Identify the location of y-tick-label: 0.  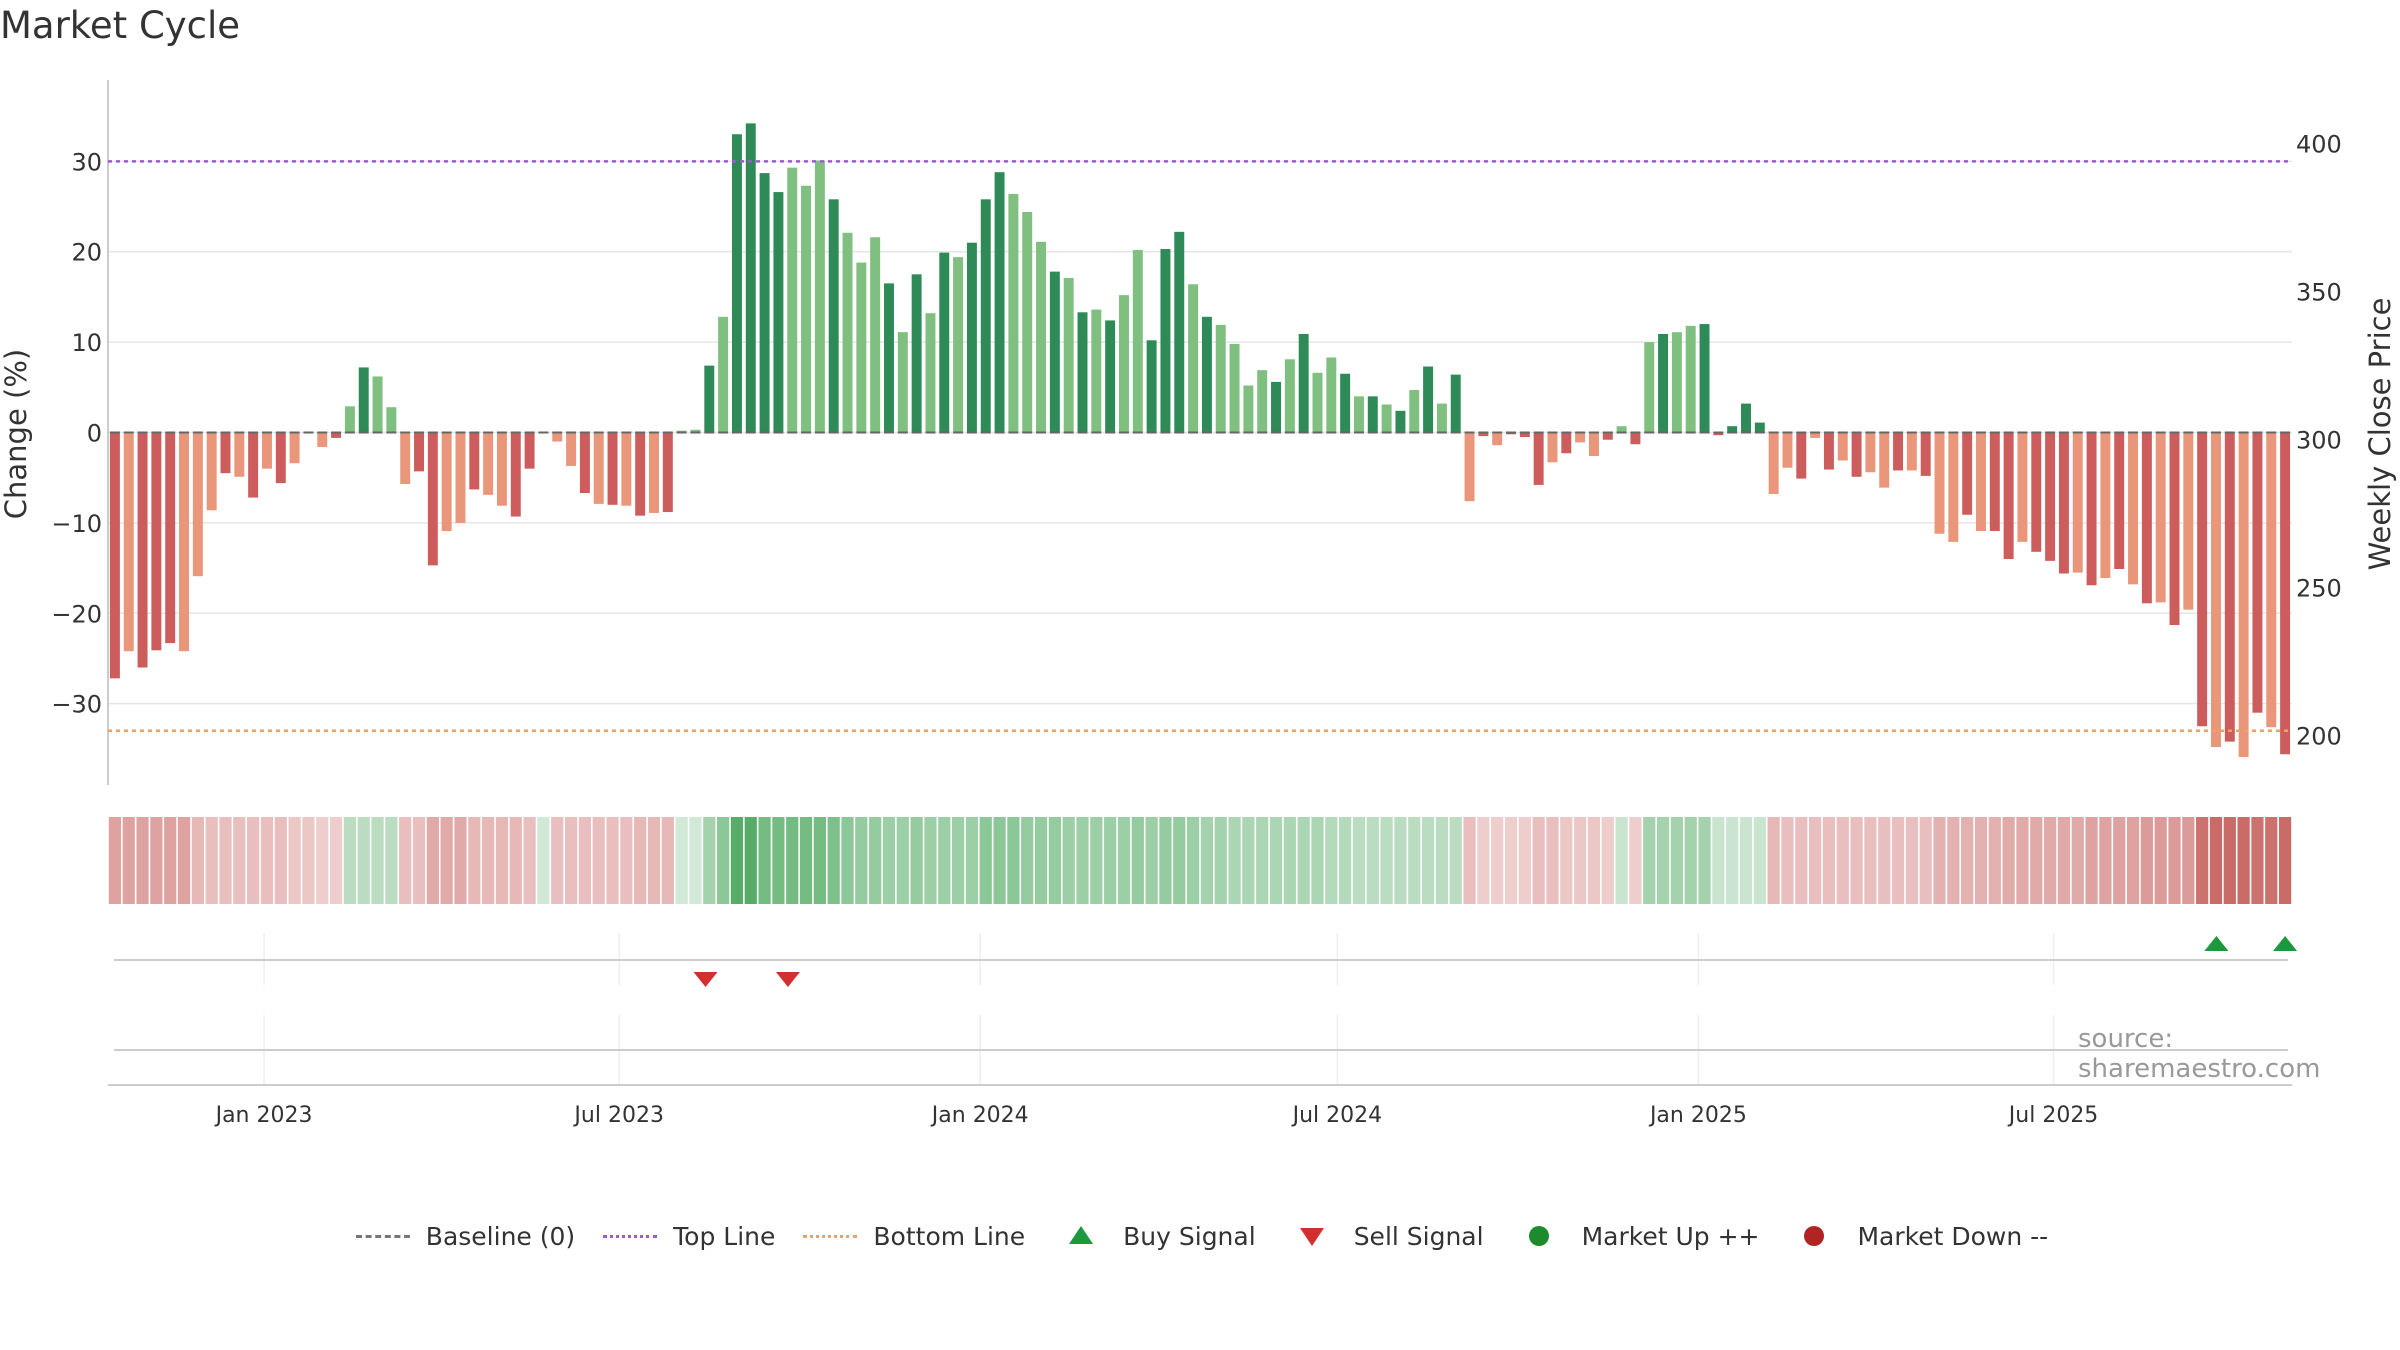
(94, 434).